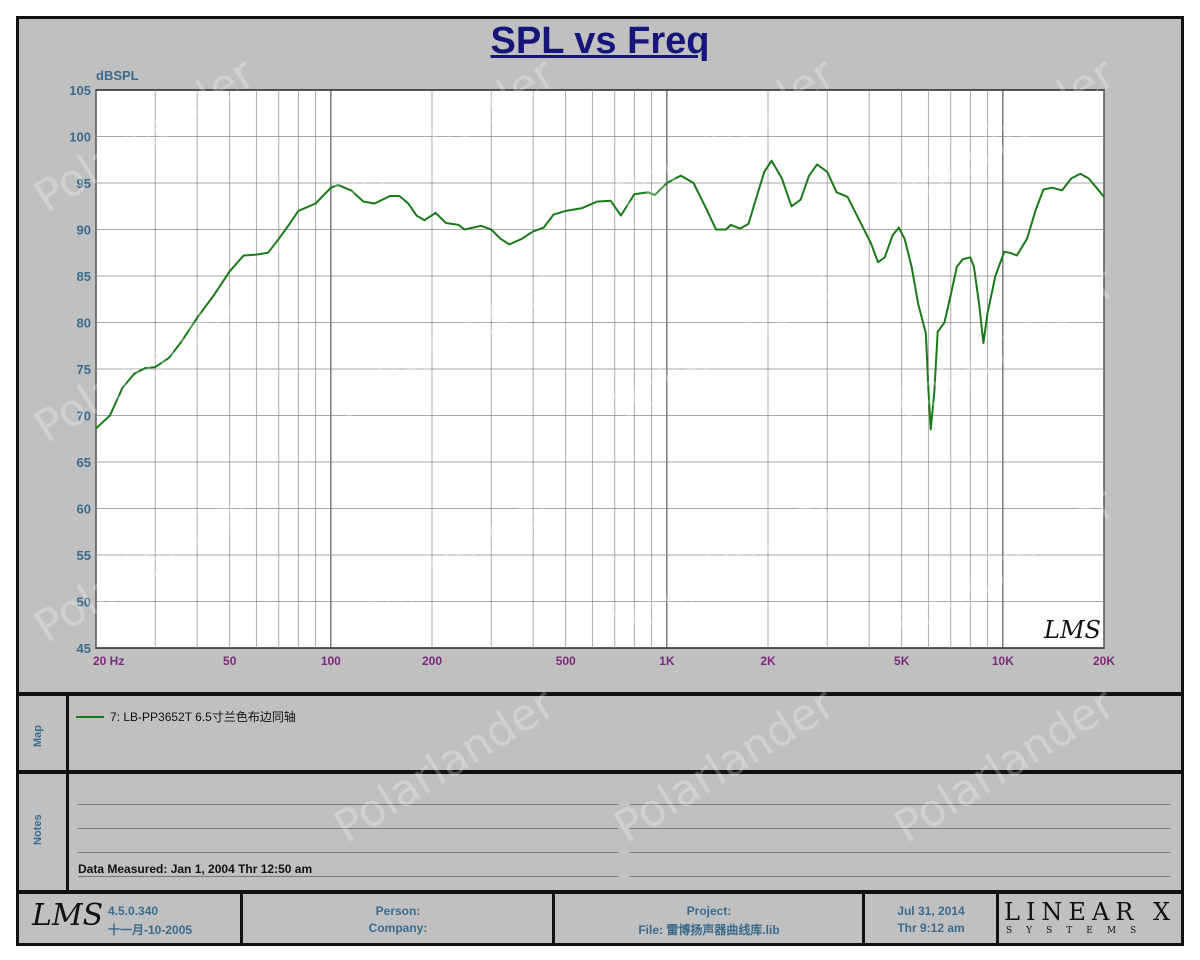  I want to click on x-tick-label: 20K, so click(1104, 661).